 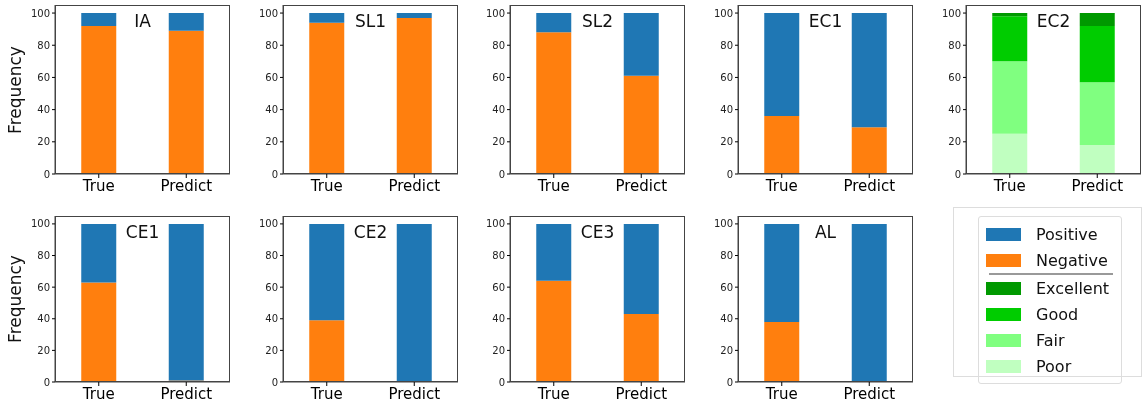 I want to click on chart-title: AL, so click(x=825, y=232).